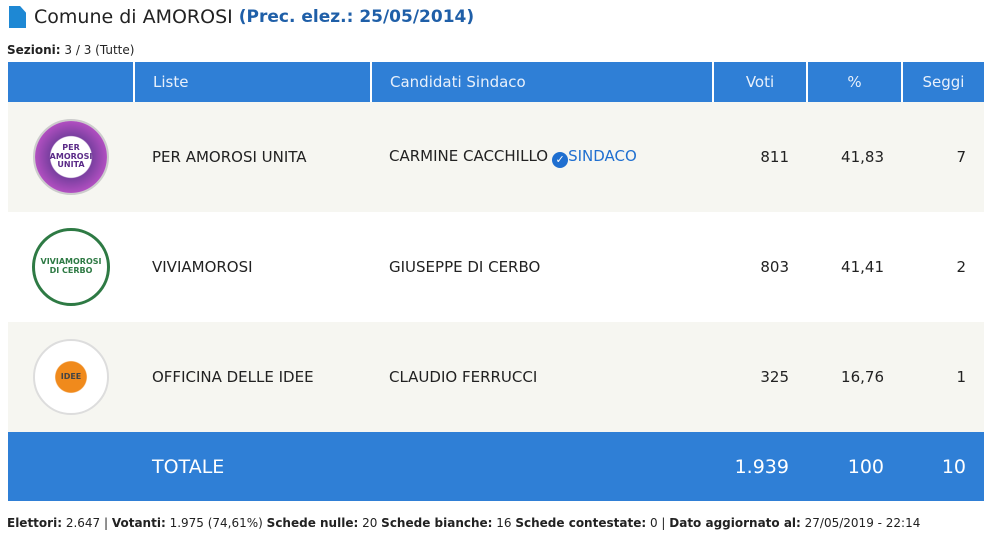 The image size is (990, 544). I want to click on table-header: Liste Candidati Sindaco Voti % Seggi, so click(496, 82).